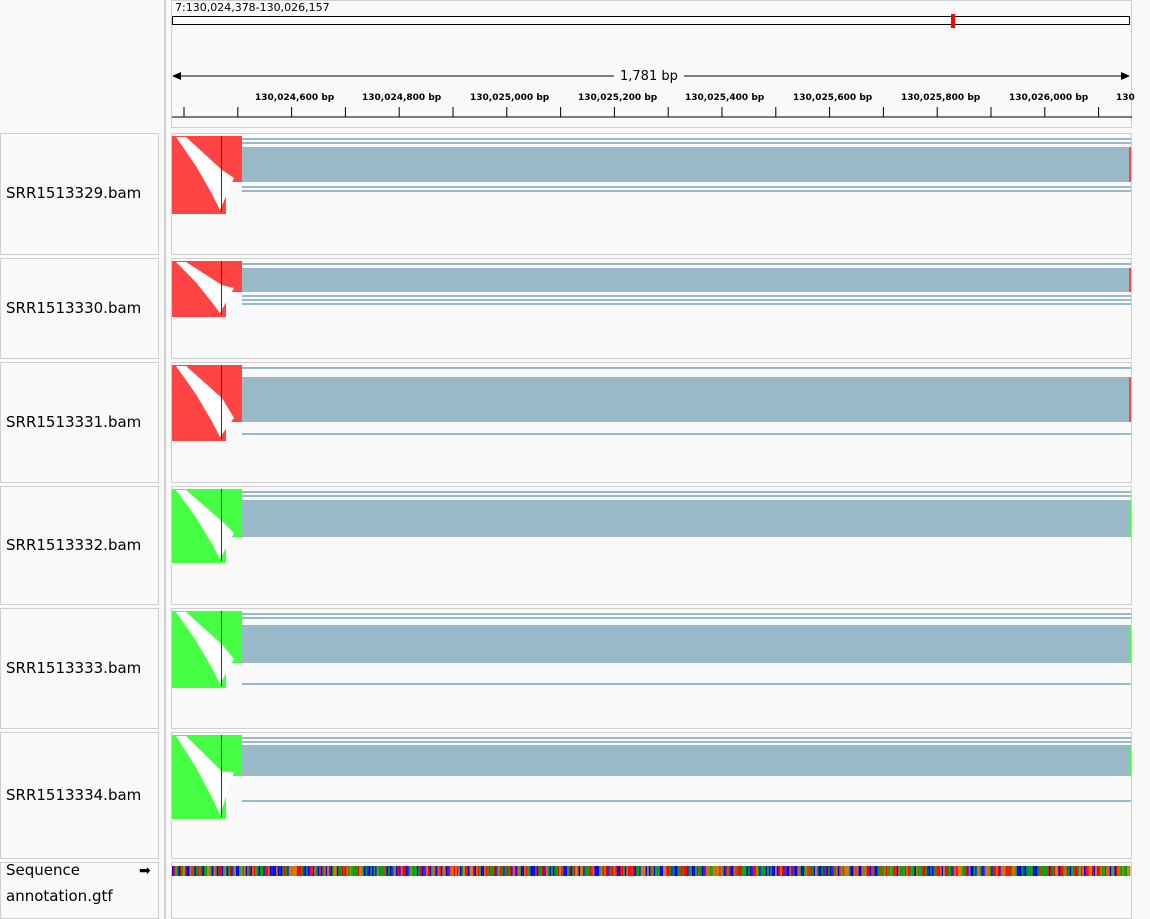 The width and height of the screenshot is (1150, 919). I want to click on track-name-panel: SRR1513330.bam, so click(79, 308).